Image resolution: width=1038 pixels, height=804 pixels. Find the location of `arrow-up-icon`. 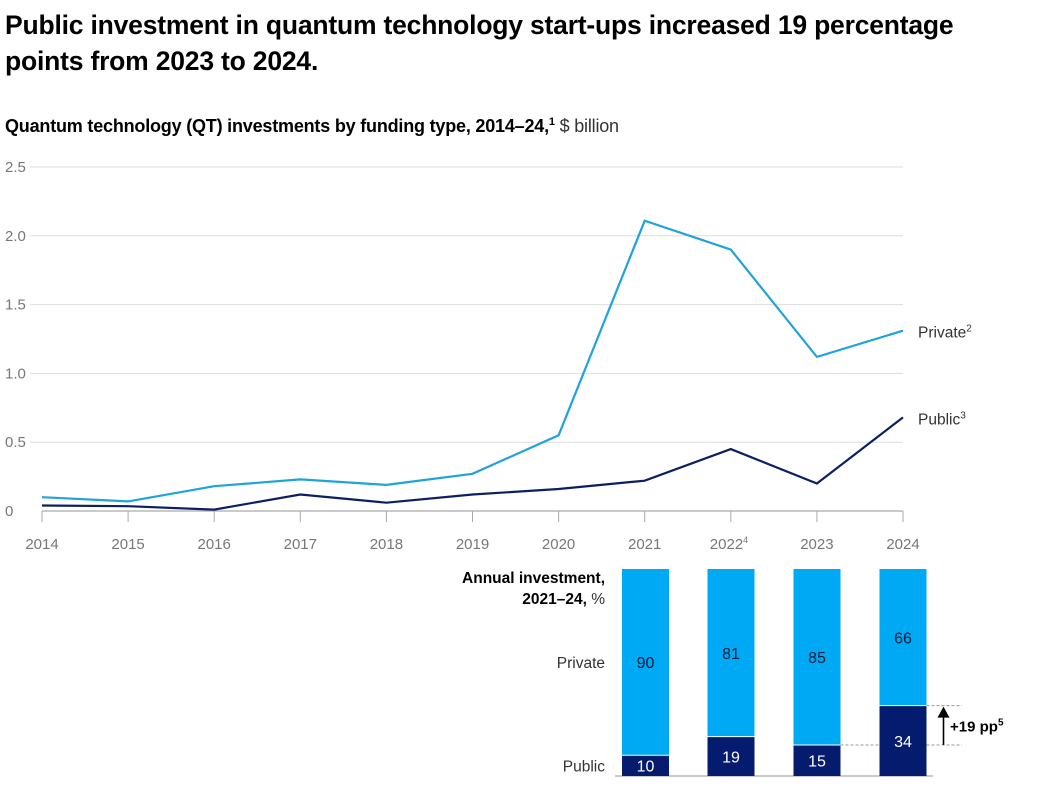

arrow-up-icon is located at coordinates (943, 712).